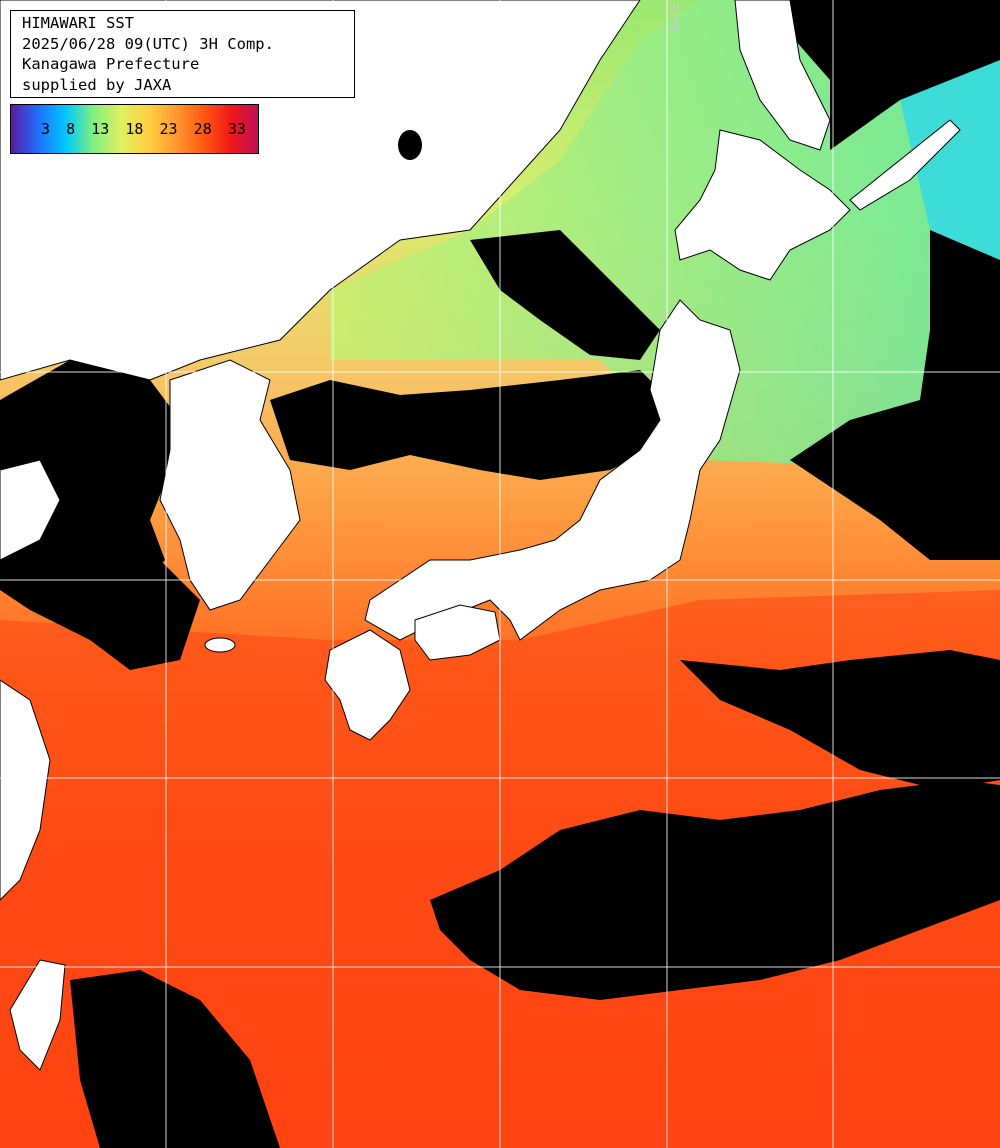 This screenshot has width=1000, height=1148. I want to click on colorbar-tick: 33, so click(236, 129).